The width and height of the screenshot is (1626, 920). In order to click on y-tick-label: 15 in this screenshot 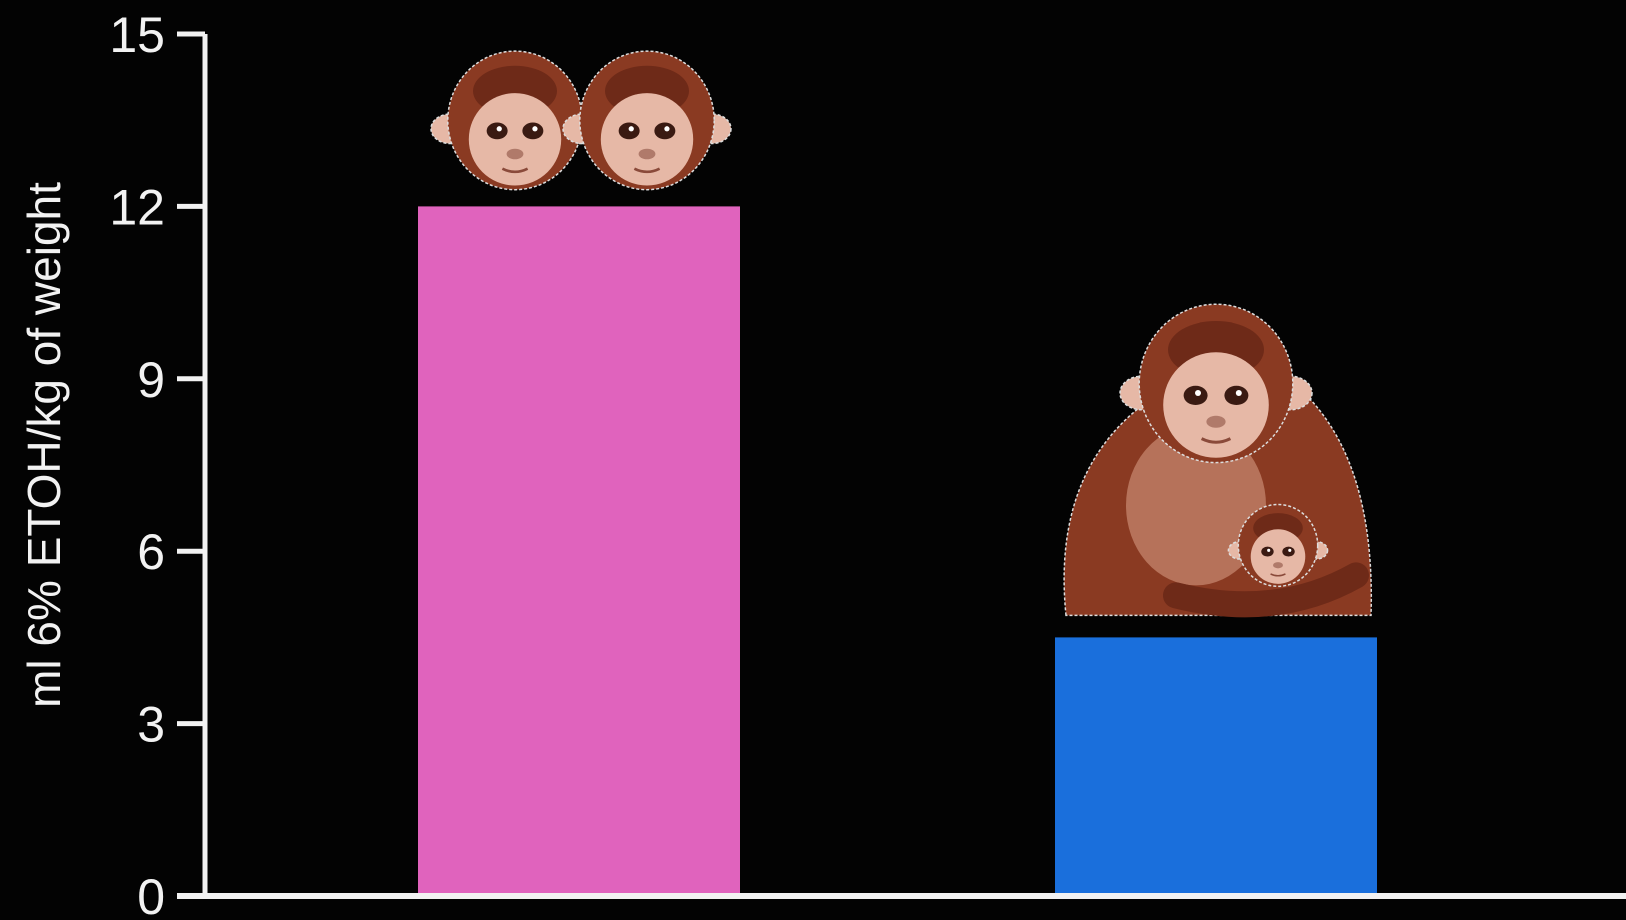, I will do `click(137, 35)`.